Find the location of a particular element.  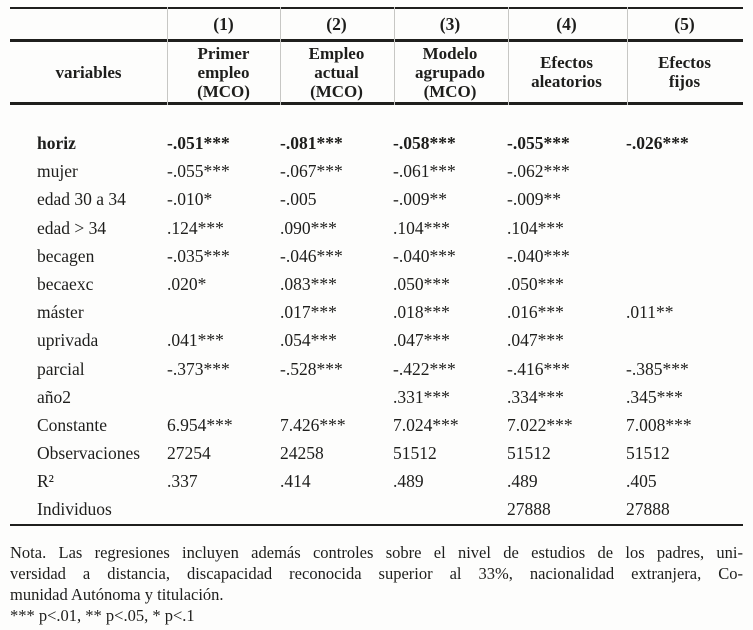

header-rule is located at coordinates (376, 40).